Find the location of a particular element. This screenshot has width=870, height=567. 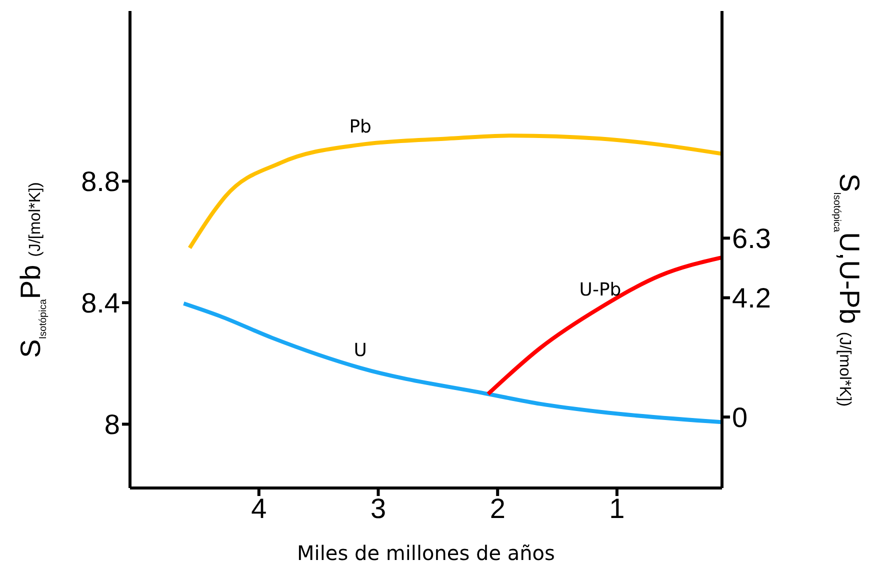

x-tick-label: 2 is located at coordinates (498, 508).